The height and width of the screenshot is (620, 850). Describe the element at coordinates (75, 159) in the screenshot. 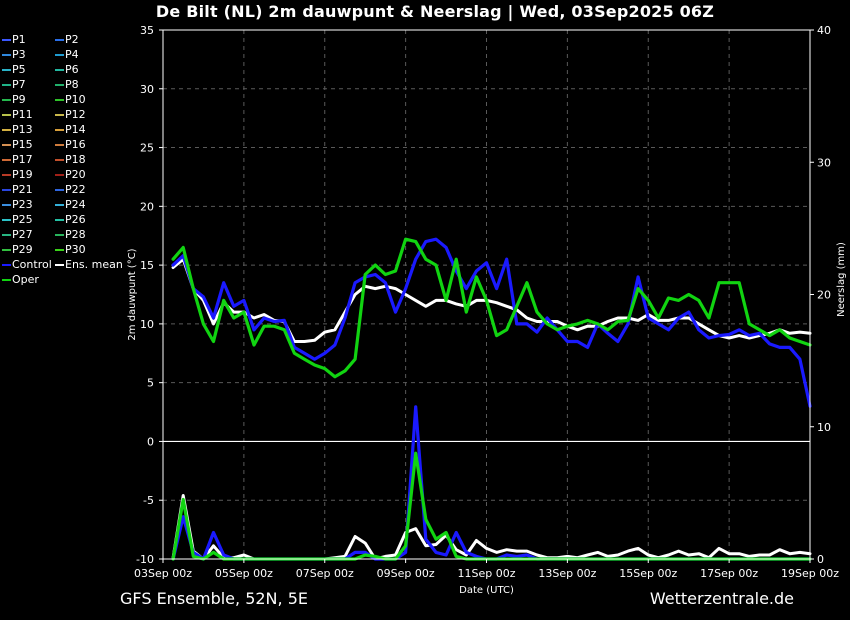

I see `legend-label: P18` at that location.